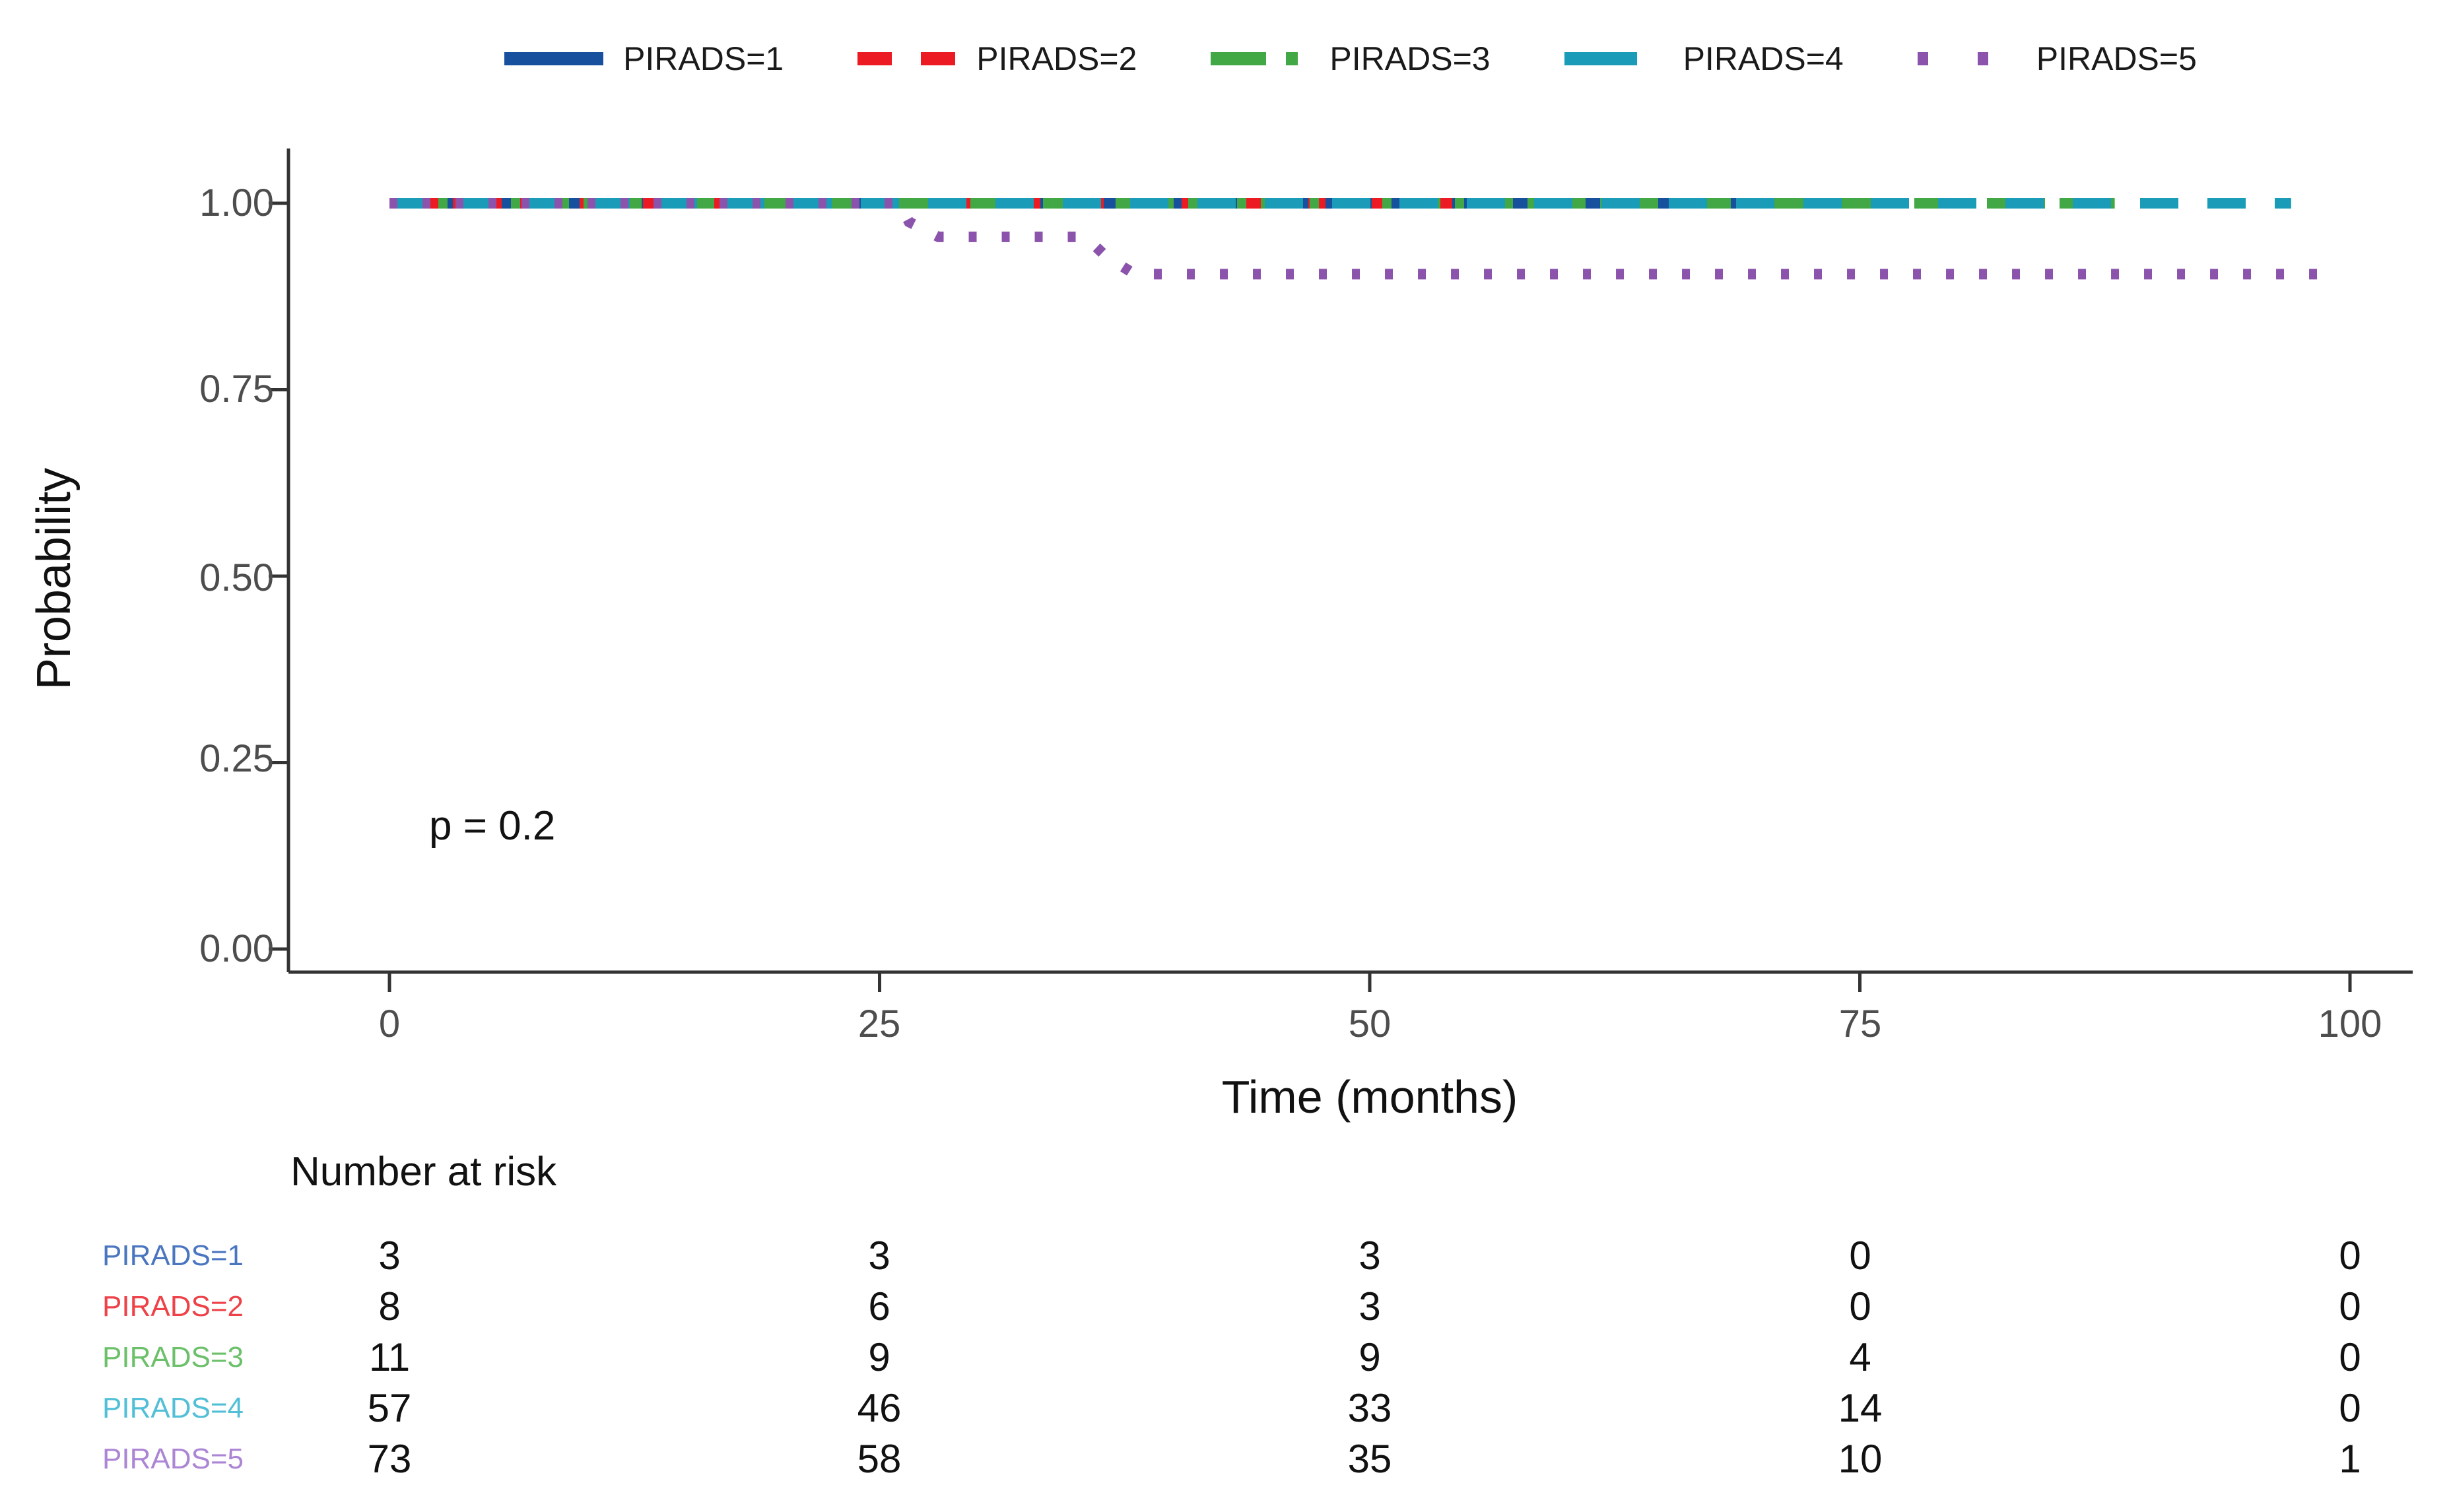 Image resolution: width=2449 pixels, height=1512 pixels. What do you see at coordinates (423, 1172) in the screenshot?
I see `risk-table-title: Number at risk` at bounding box center [423, 1172].